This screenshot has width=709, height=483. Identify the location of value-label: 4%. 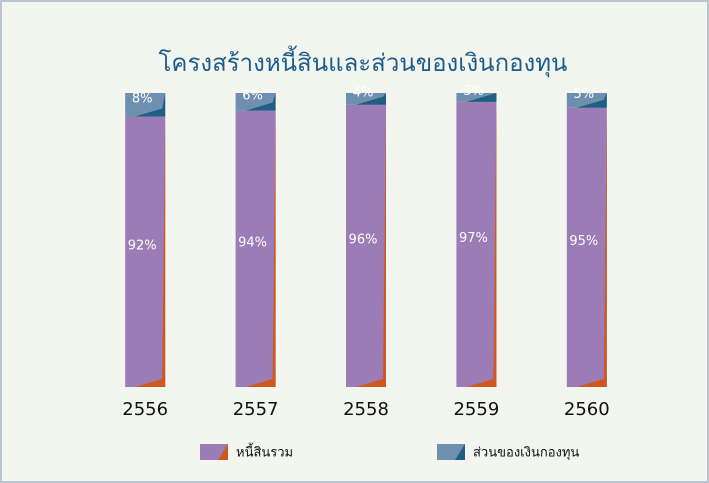
(363, 92).